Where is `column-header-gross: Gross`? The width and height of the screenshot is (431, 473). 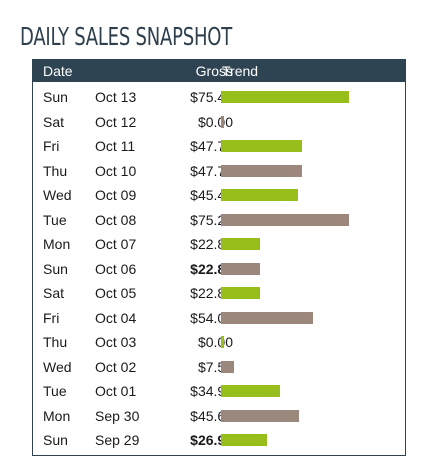 column-header-gross: Gross is located at coordinates (214, 71).